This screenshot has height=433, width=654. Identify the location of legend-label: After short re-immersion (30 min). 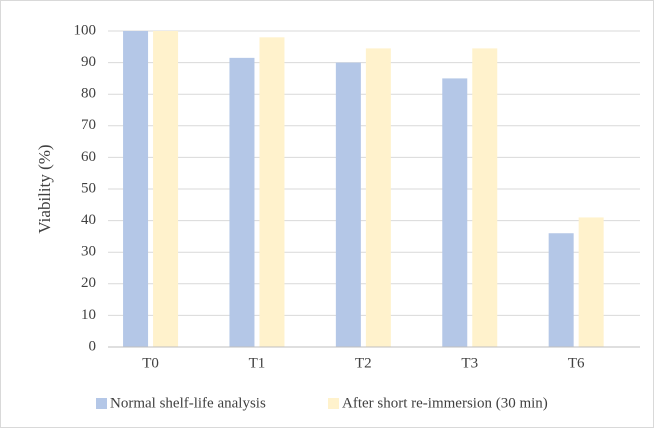
(445, 403).